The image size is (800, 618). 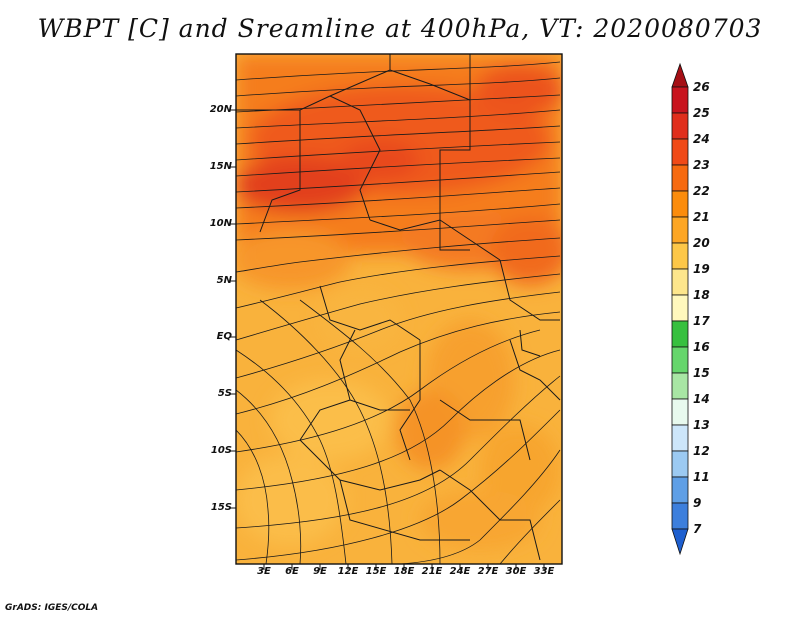 I want to click on lon-label: 27E, so click(x=488, y=571).